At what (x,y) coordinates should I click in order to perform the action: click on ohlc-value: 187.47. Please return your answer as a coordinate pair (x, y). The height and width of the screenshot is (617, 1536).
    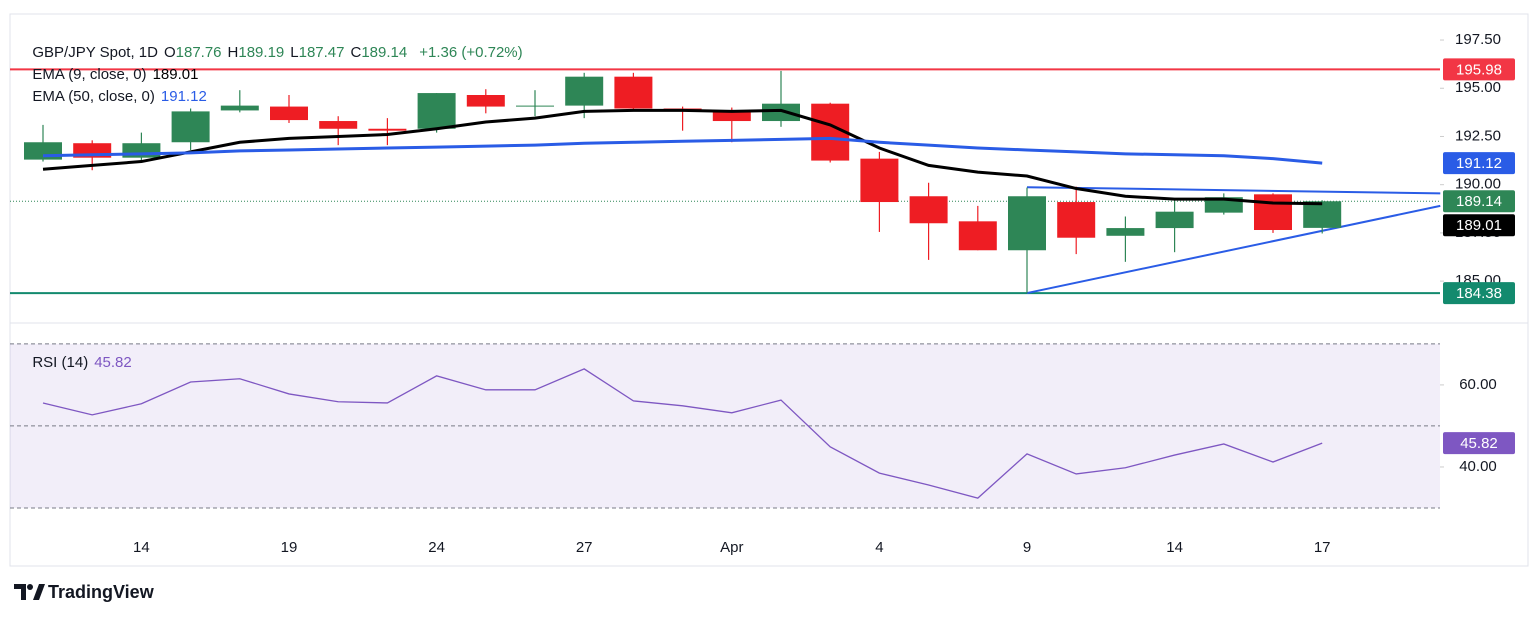
    Looking at the image, I should click on (321, 52).